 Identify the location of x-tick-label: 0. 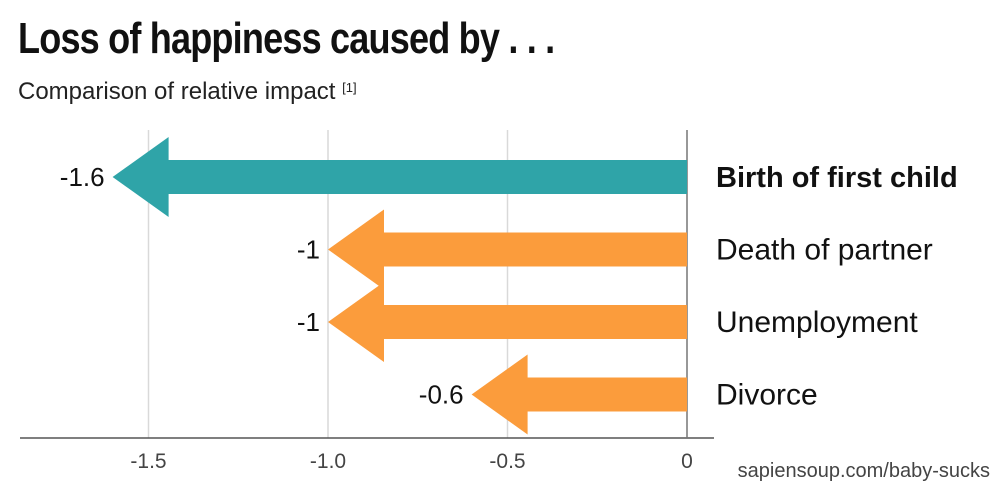
(687, 461).